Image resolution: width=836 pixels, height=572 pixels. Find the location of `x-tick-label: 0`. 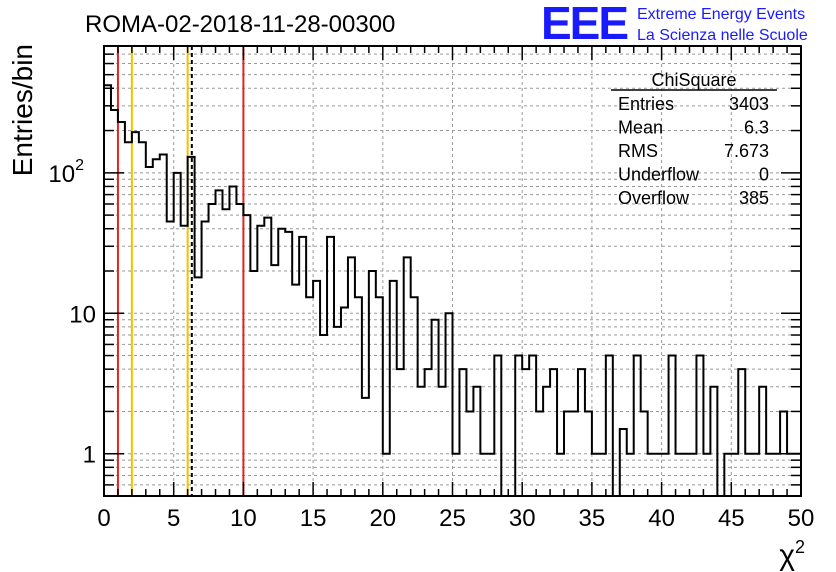

x-tick-label: 0 is located at coordinates (103, 518).